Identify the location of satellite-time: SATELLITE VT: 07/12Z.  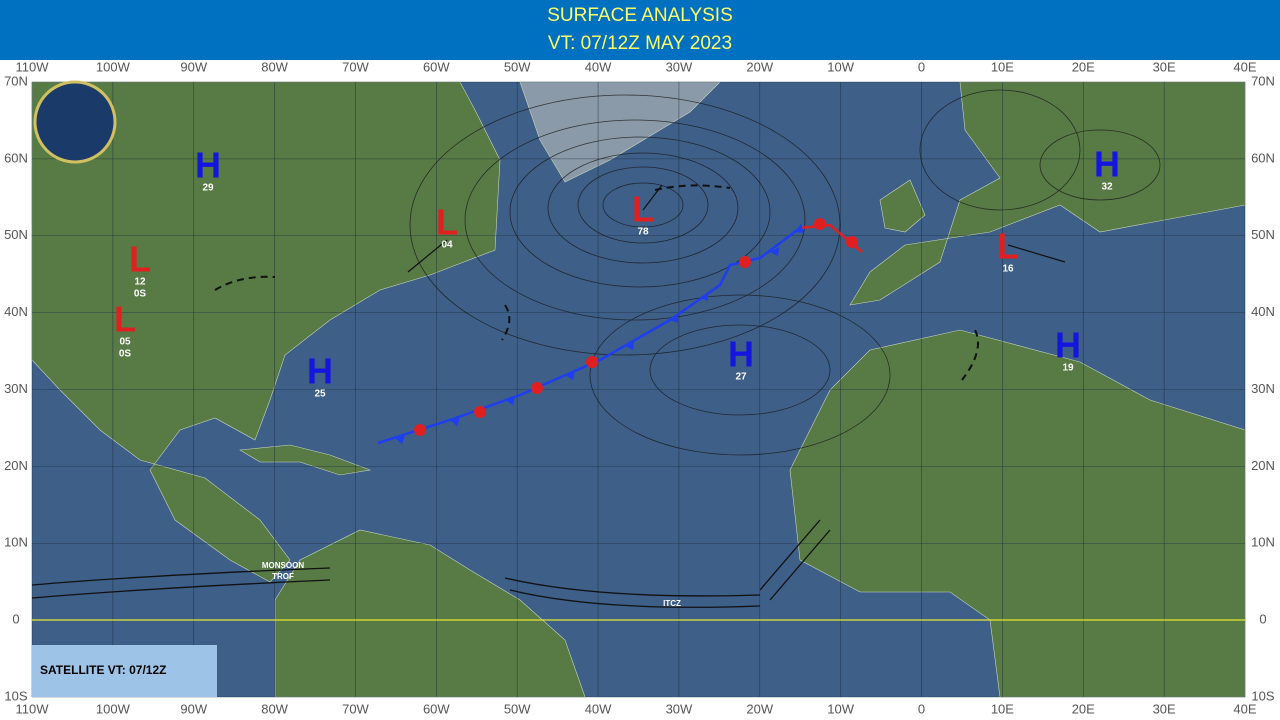
(103, 670).